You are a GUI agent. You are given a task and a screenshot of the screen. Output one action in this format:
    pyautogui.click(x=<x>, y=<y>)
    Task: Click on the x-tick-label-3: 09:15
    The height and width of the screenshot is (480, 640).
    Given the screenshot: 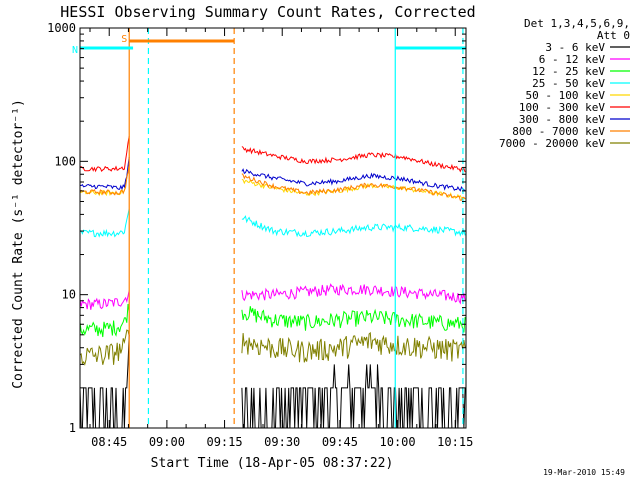 What is the action you would take?
    pyautogui.click(x=224, y=442)
    